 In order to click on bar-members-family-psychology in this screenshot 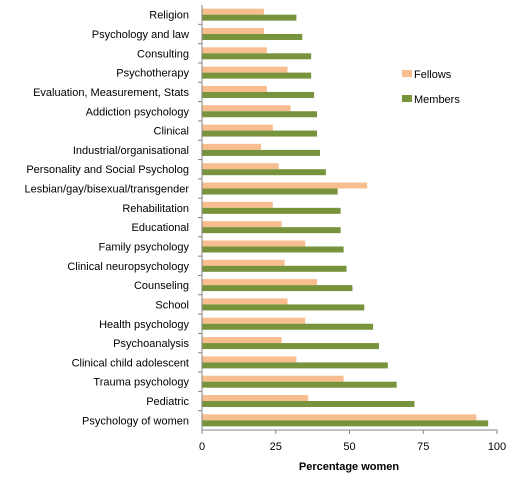, I will do `click(273, 249)`.